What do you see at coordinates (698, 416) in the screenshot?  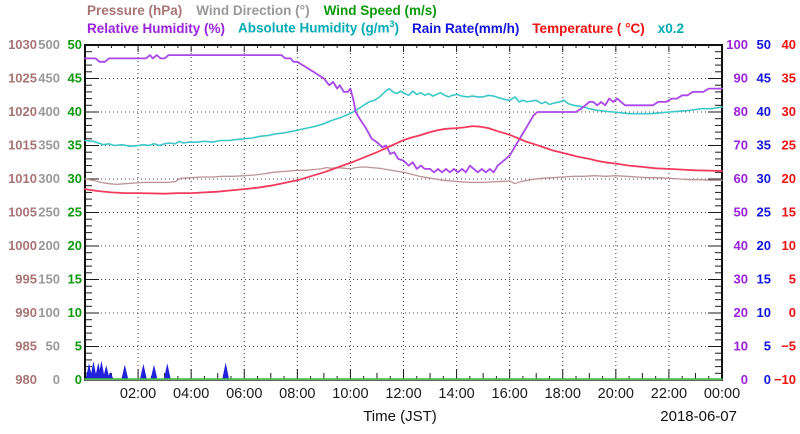 I see `date-label: 2018-06-07` at bounding box center [698, 416].